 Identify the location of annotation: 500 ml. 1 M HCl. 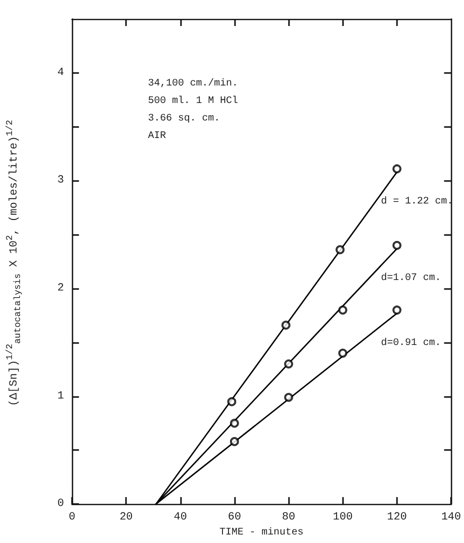
(193, 101).